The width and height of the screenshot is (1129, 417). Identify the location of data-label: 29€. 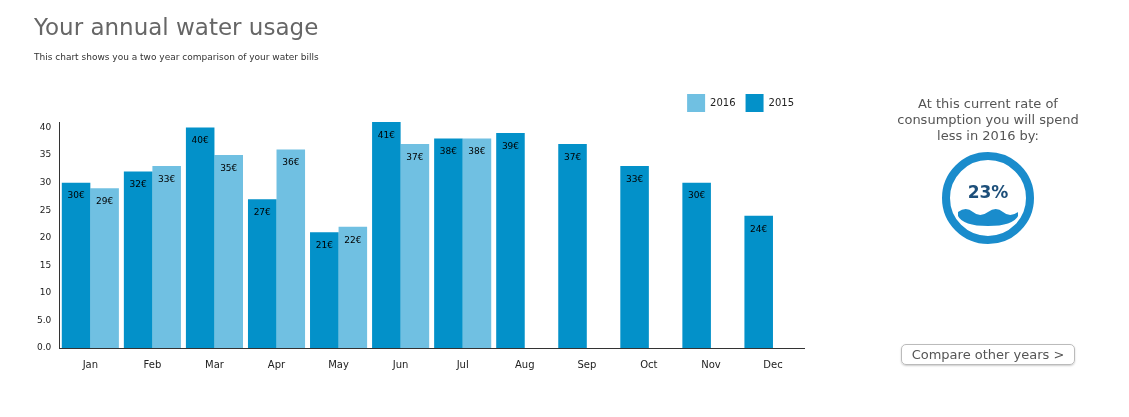
(105, 200).